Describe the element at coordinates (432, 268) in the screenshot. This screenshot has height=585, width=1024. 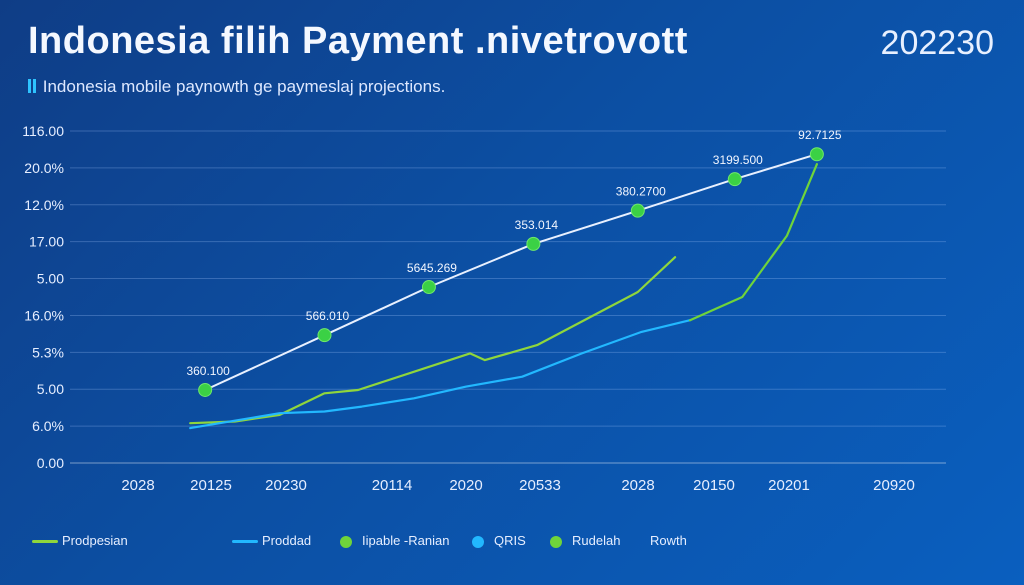
I see `data-point-label: 5645.269` at that location.